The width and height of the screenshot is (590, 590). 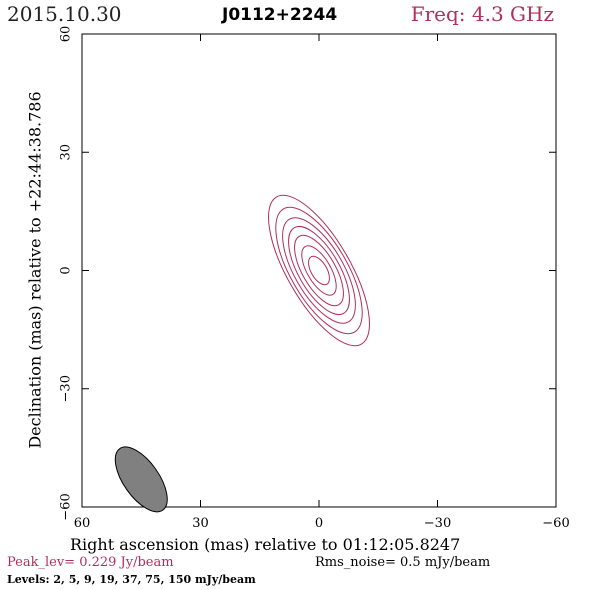 What do you see at coordinates (66, 34) in the screenshot?
I see `y-tick-label: 60` at bounding box center [66, 34].